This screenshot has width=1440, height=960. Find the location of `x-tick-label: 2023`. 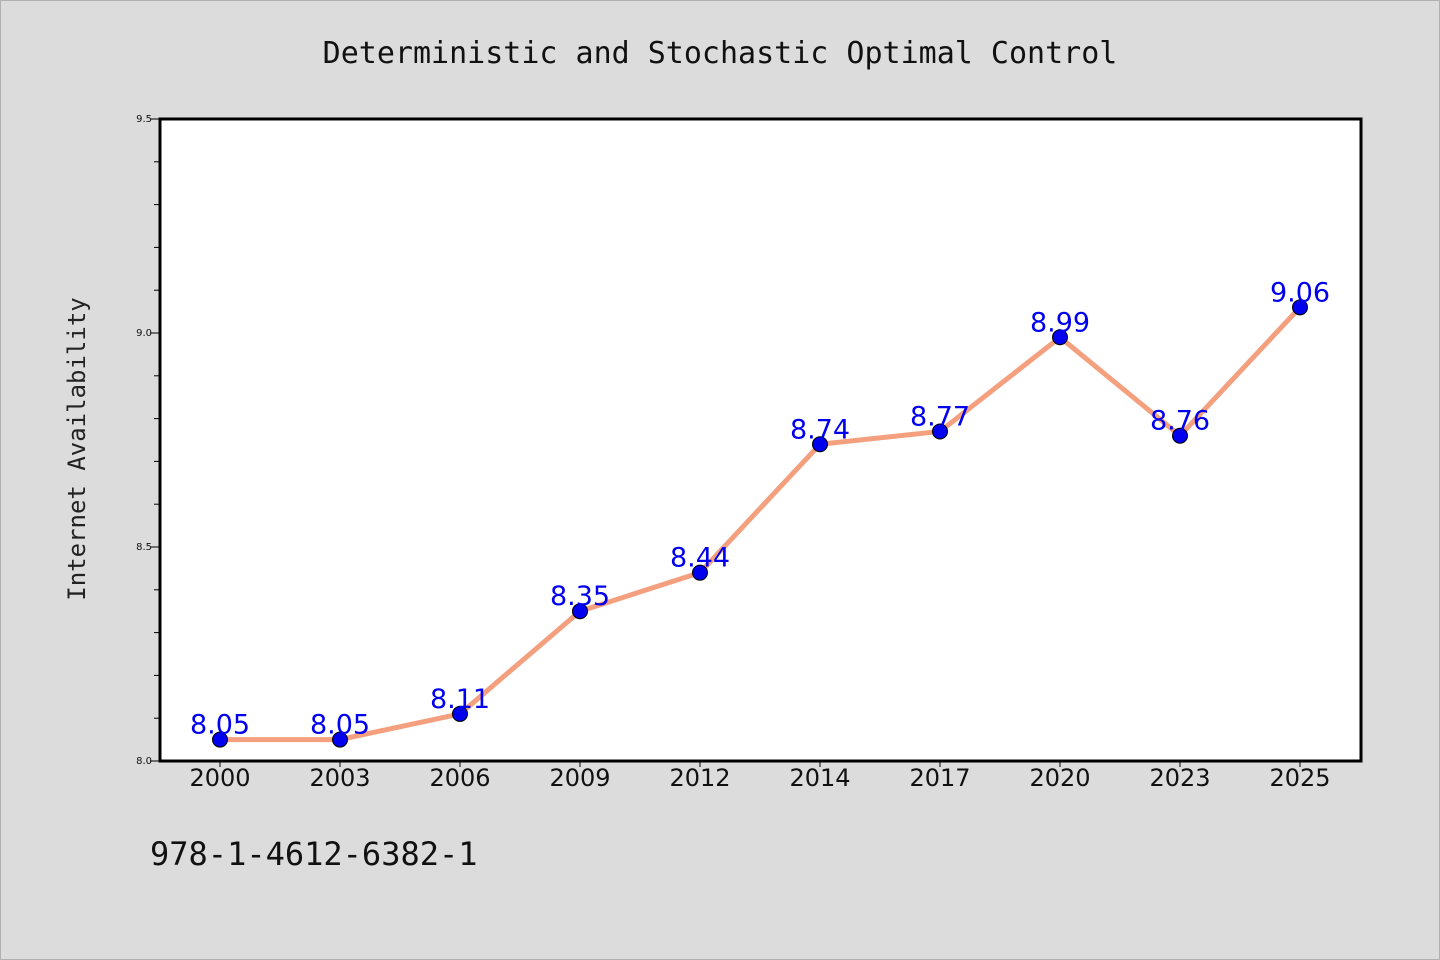

x-tick-label: 2023 is located at coordinates (1179, 778).